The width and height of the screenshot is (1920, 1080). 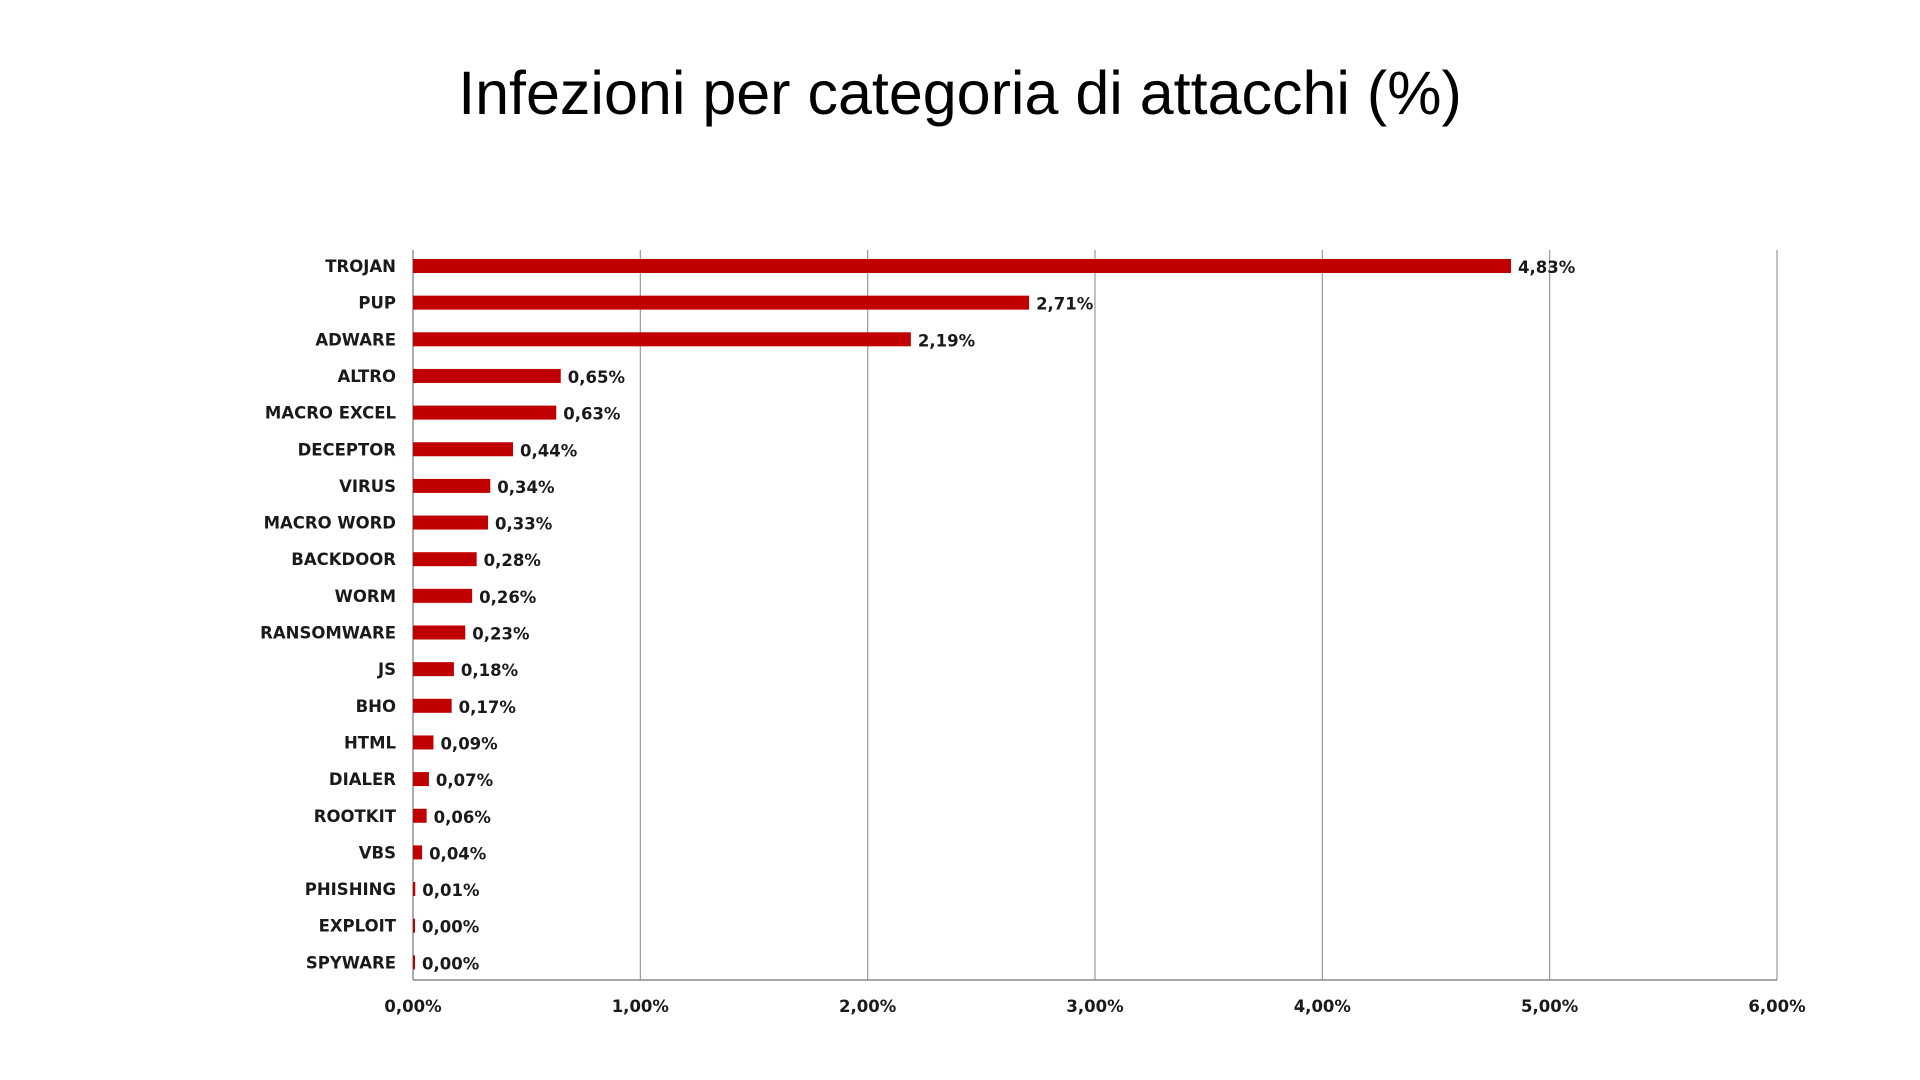 What do you see at coordinates (413, 1006) in the screenshot?
I see `x-tick-label: 0,00%` at bounding box center [413, 1006].